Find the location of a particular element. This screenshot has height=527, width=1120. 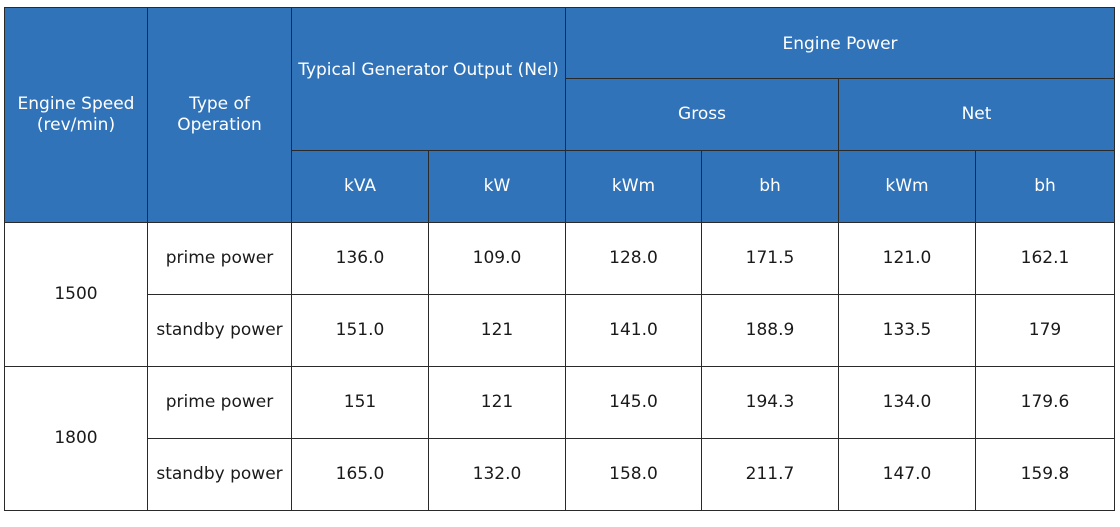

value-cell: 147.0 is located at coordinates (907, 474).